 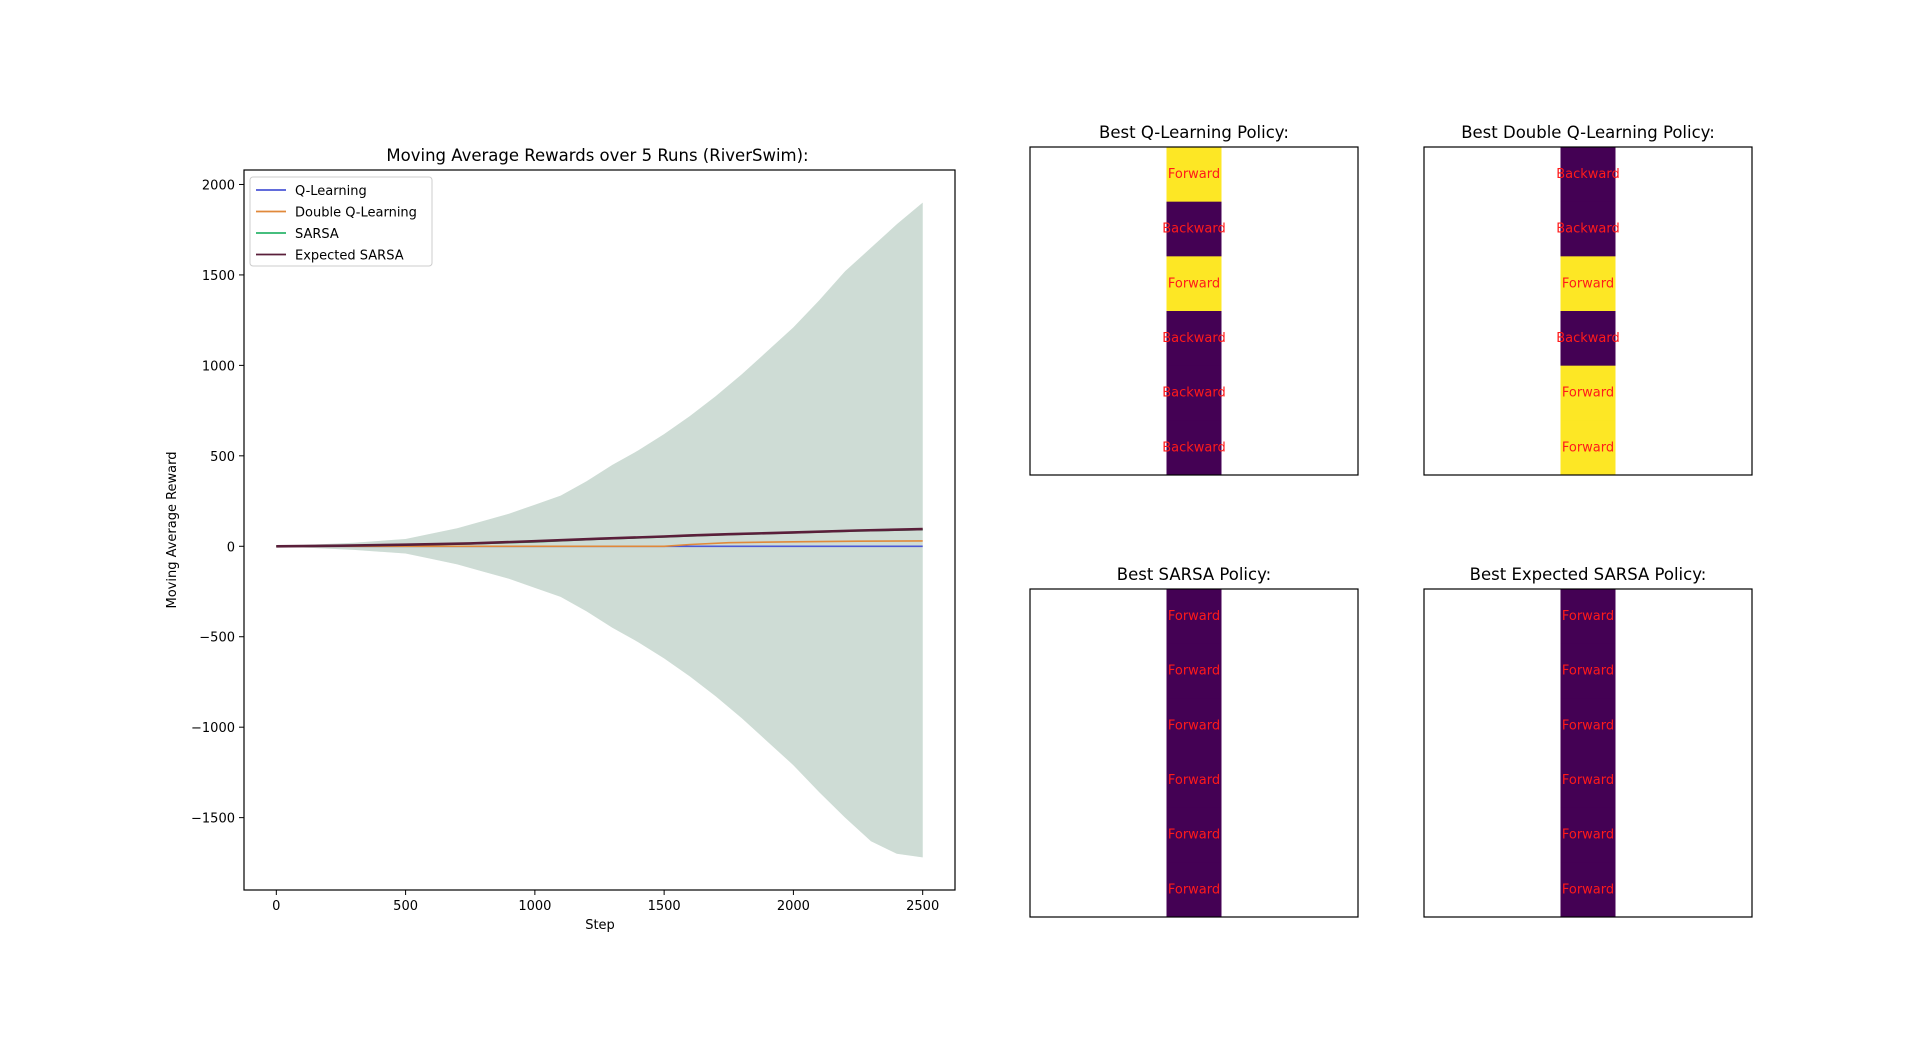 What do you see at coordinates (213, 728) in the screenshot?
I see `y-tick-label--1000: −1000` at bounding box center [213, 728].